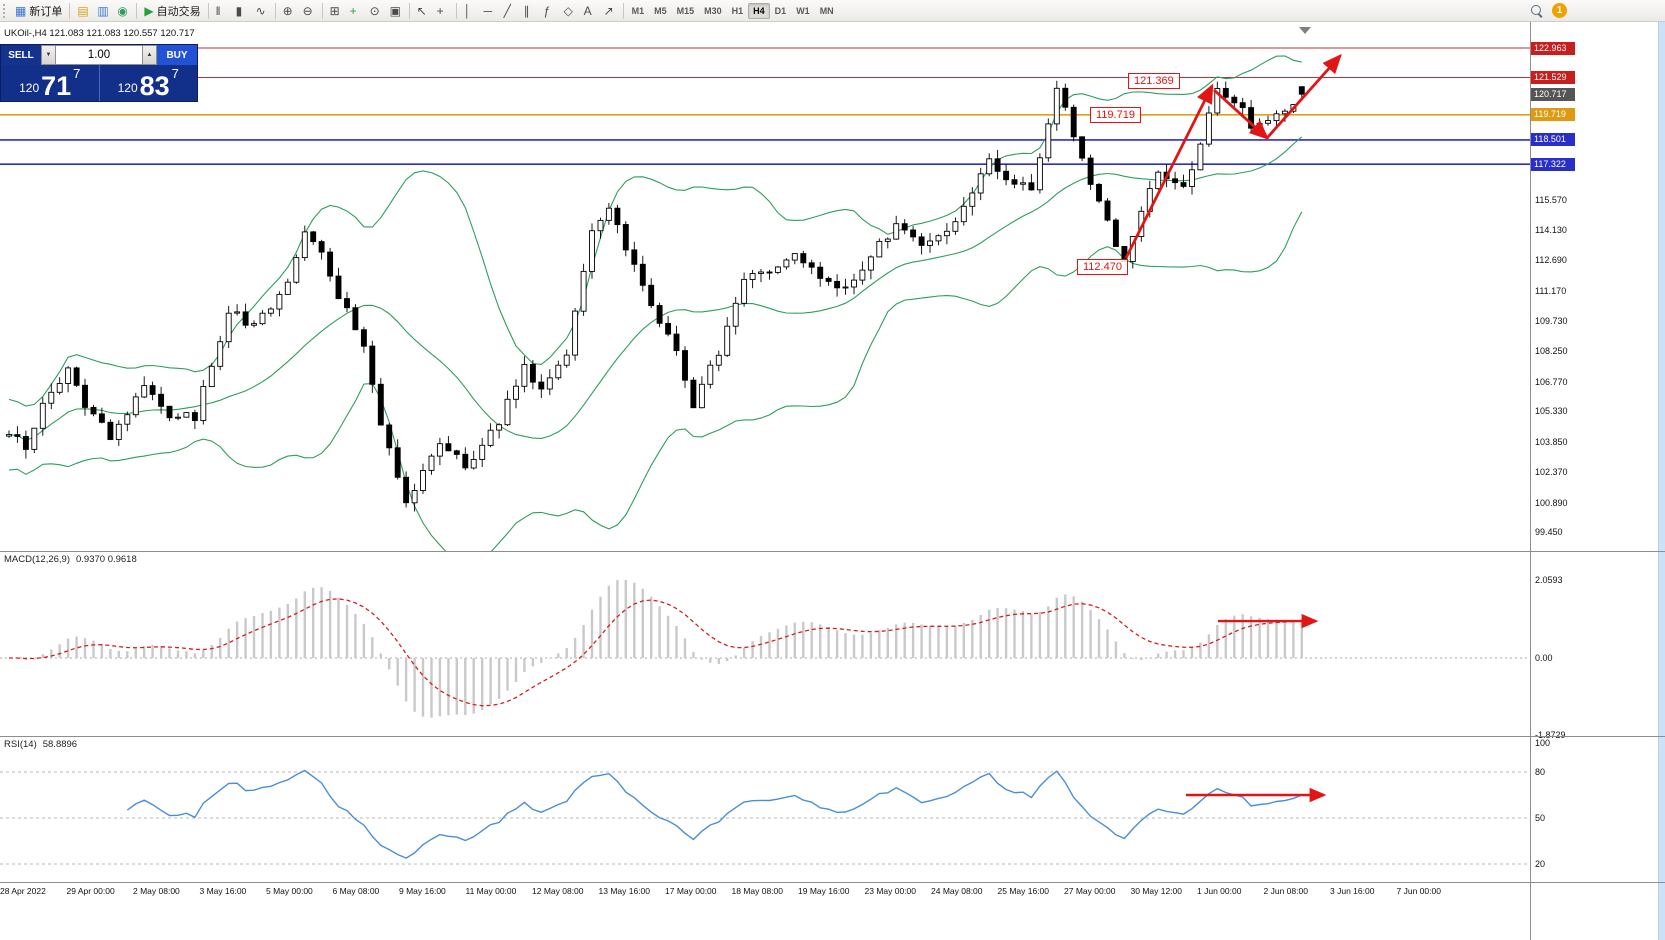  I want to click on indicators-button: +, so click(356, 11).